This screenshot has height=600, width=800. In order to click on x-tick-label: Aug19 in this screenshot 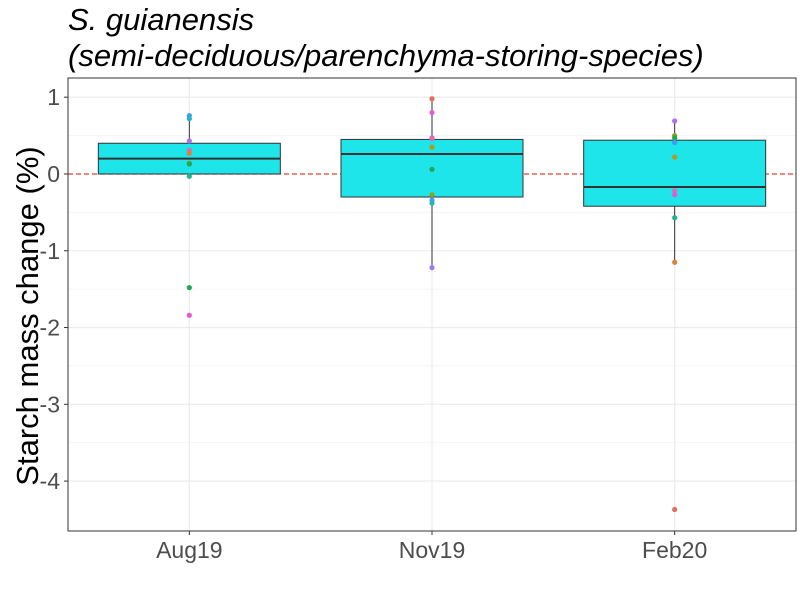, I will do `click(189, 550)`.